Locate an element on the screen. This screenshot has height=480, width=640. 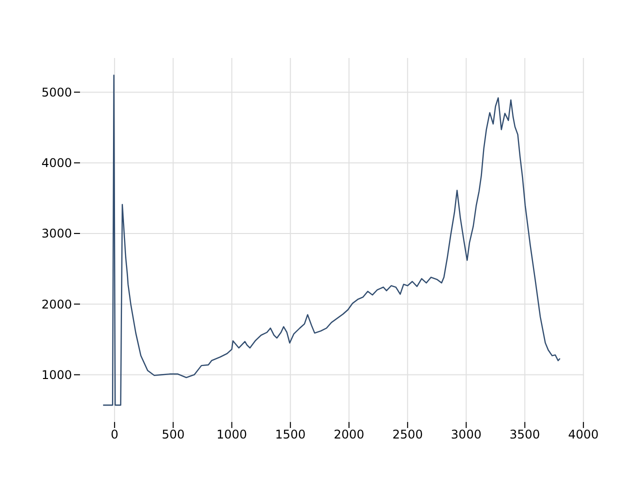
x-tick-label: 3500 is located at coordinates (525, 435).